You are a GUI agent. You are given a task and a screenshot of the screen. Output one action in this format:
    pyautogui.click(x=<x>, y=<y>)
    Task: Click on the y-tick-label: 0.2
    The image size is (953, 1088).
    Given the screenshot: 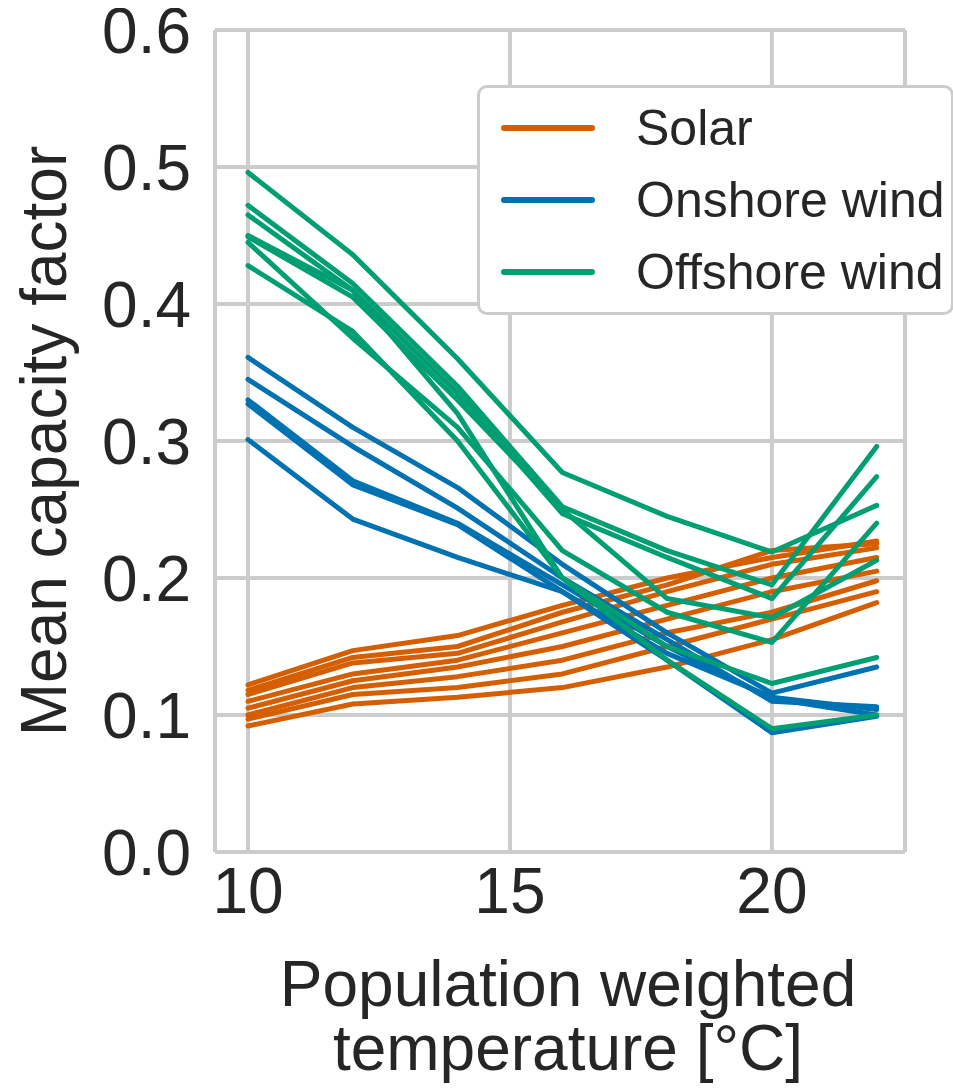 What is the action you would take?
    pyautogui.click(x=146, y=578)
    